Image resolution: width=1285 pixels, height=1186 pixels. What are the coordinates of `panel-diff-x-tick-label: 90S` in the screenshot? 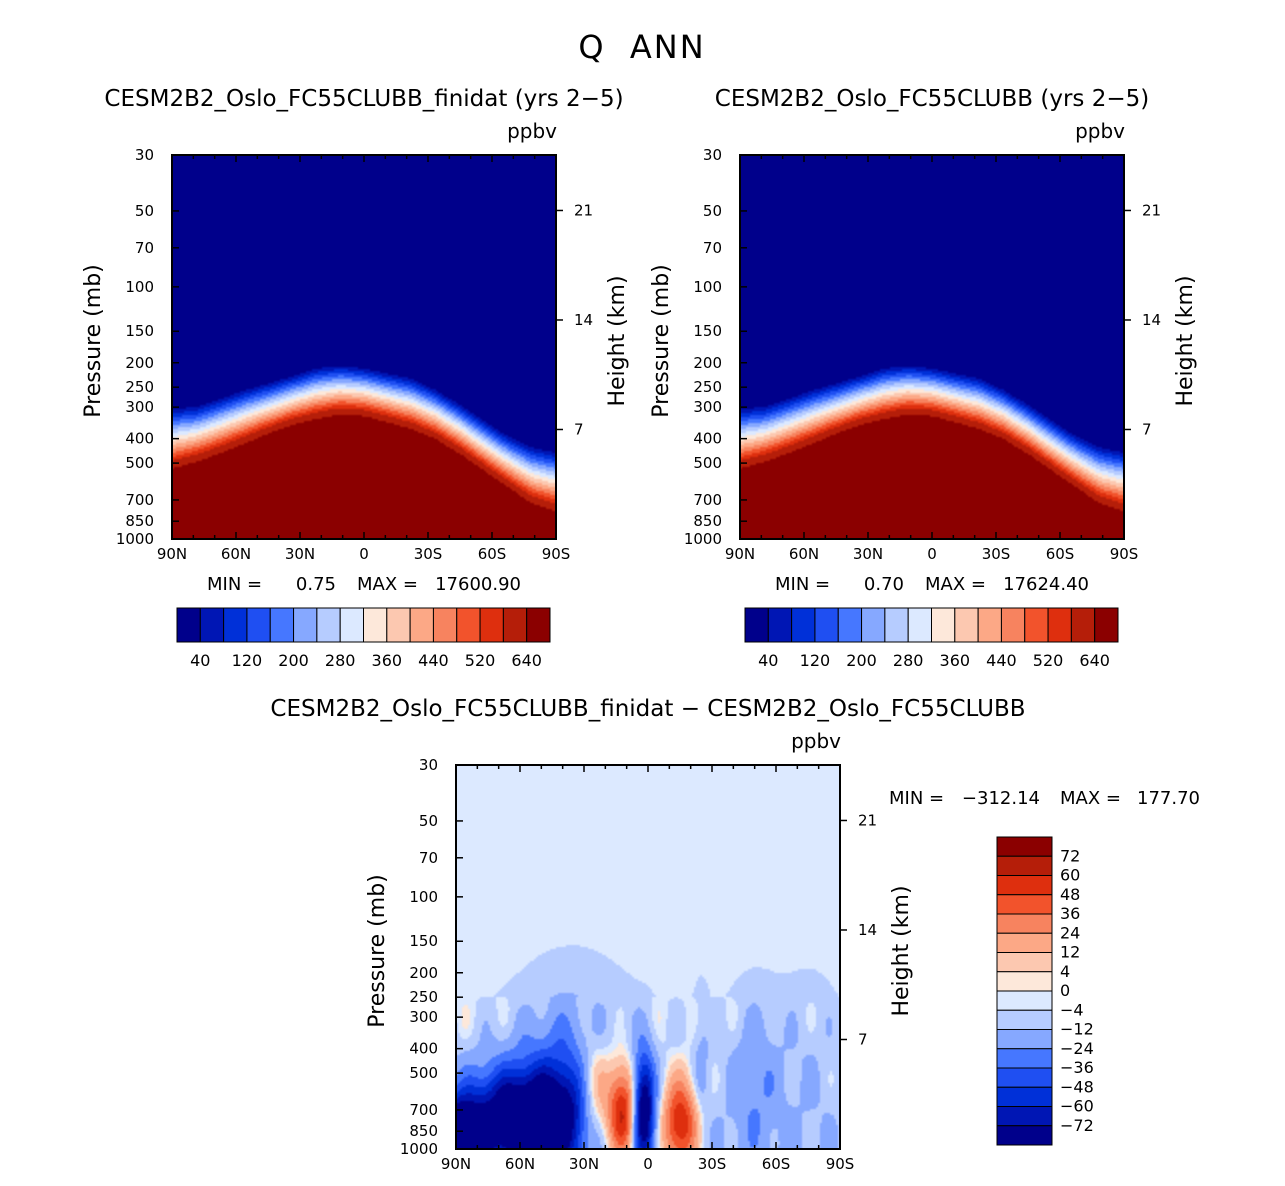 It's located at (840, 1164).